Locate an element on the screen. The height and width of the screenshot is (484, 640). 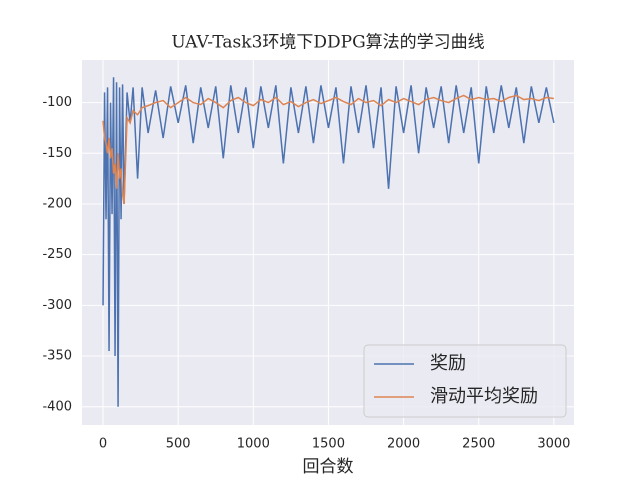
y-tick-label: -350 is located at coordinates (57, 356).